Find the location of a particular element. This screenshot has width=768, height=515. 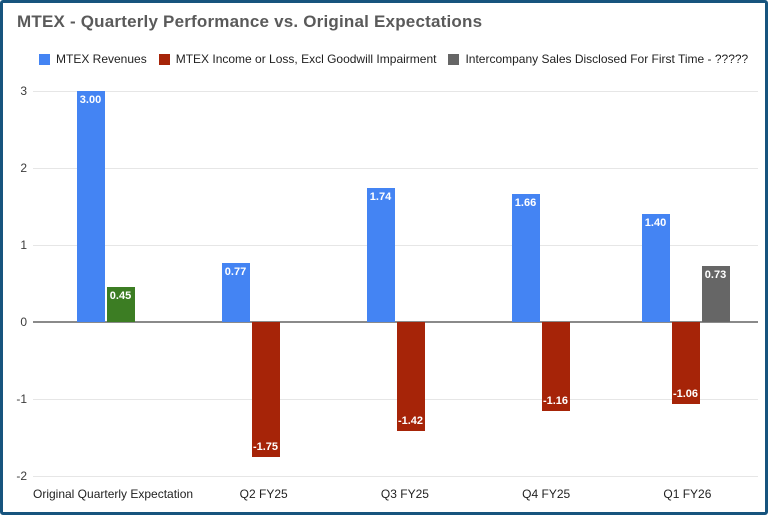

bar-value-label: 1.66 is located at coordinates (525, 203).